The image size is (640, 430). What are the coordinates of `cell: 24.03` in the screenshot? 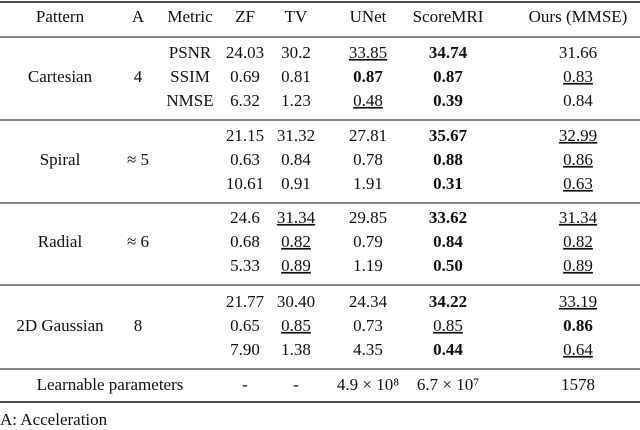 It's located at (245, 52).